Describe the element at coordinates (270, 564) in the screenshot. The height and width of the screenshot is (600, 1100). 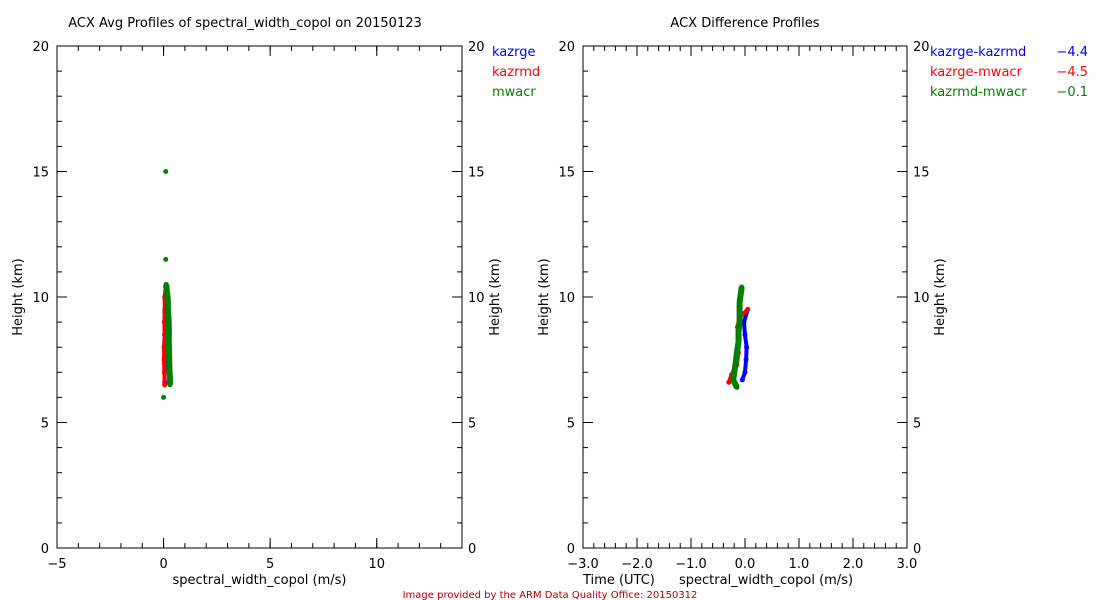
I see `x-tick-label: 5` at that location.